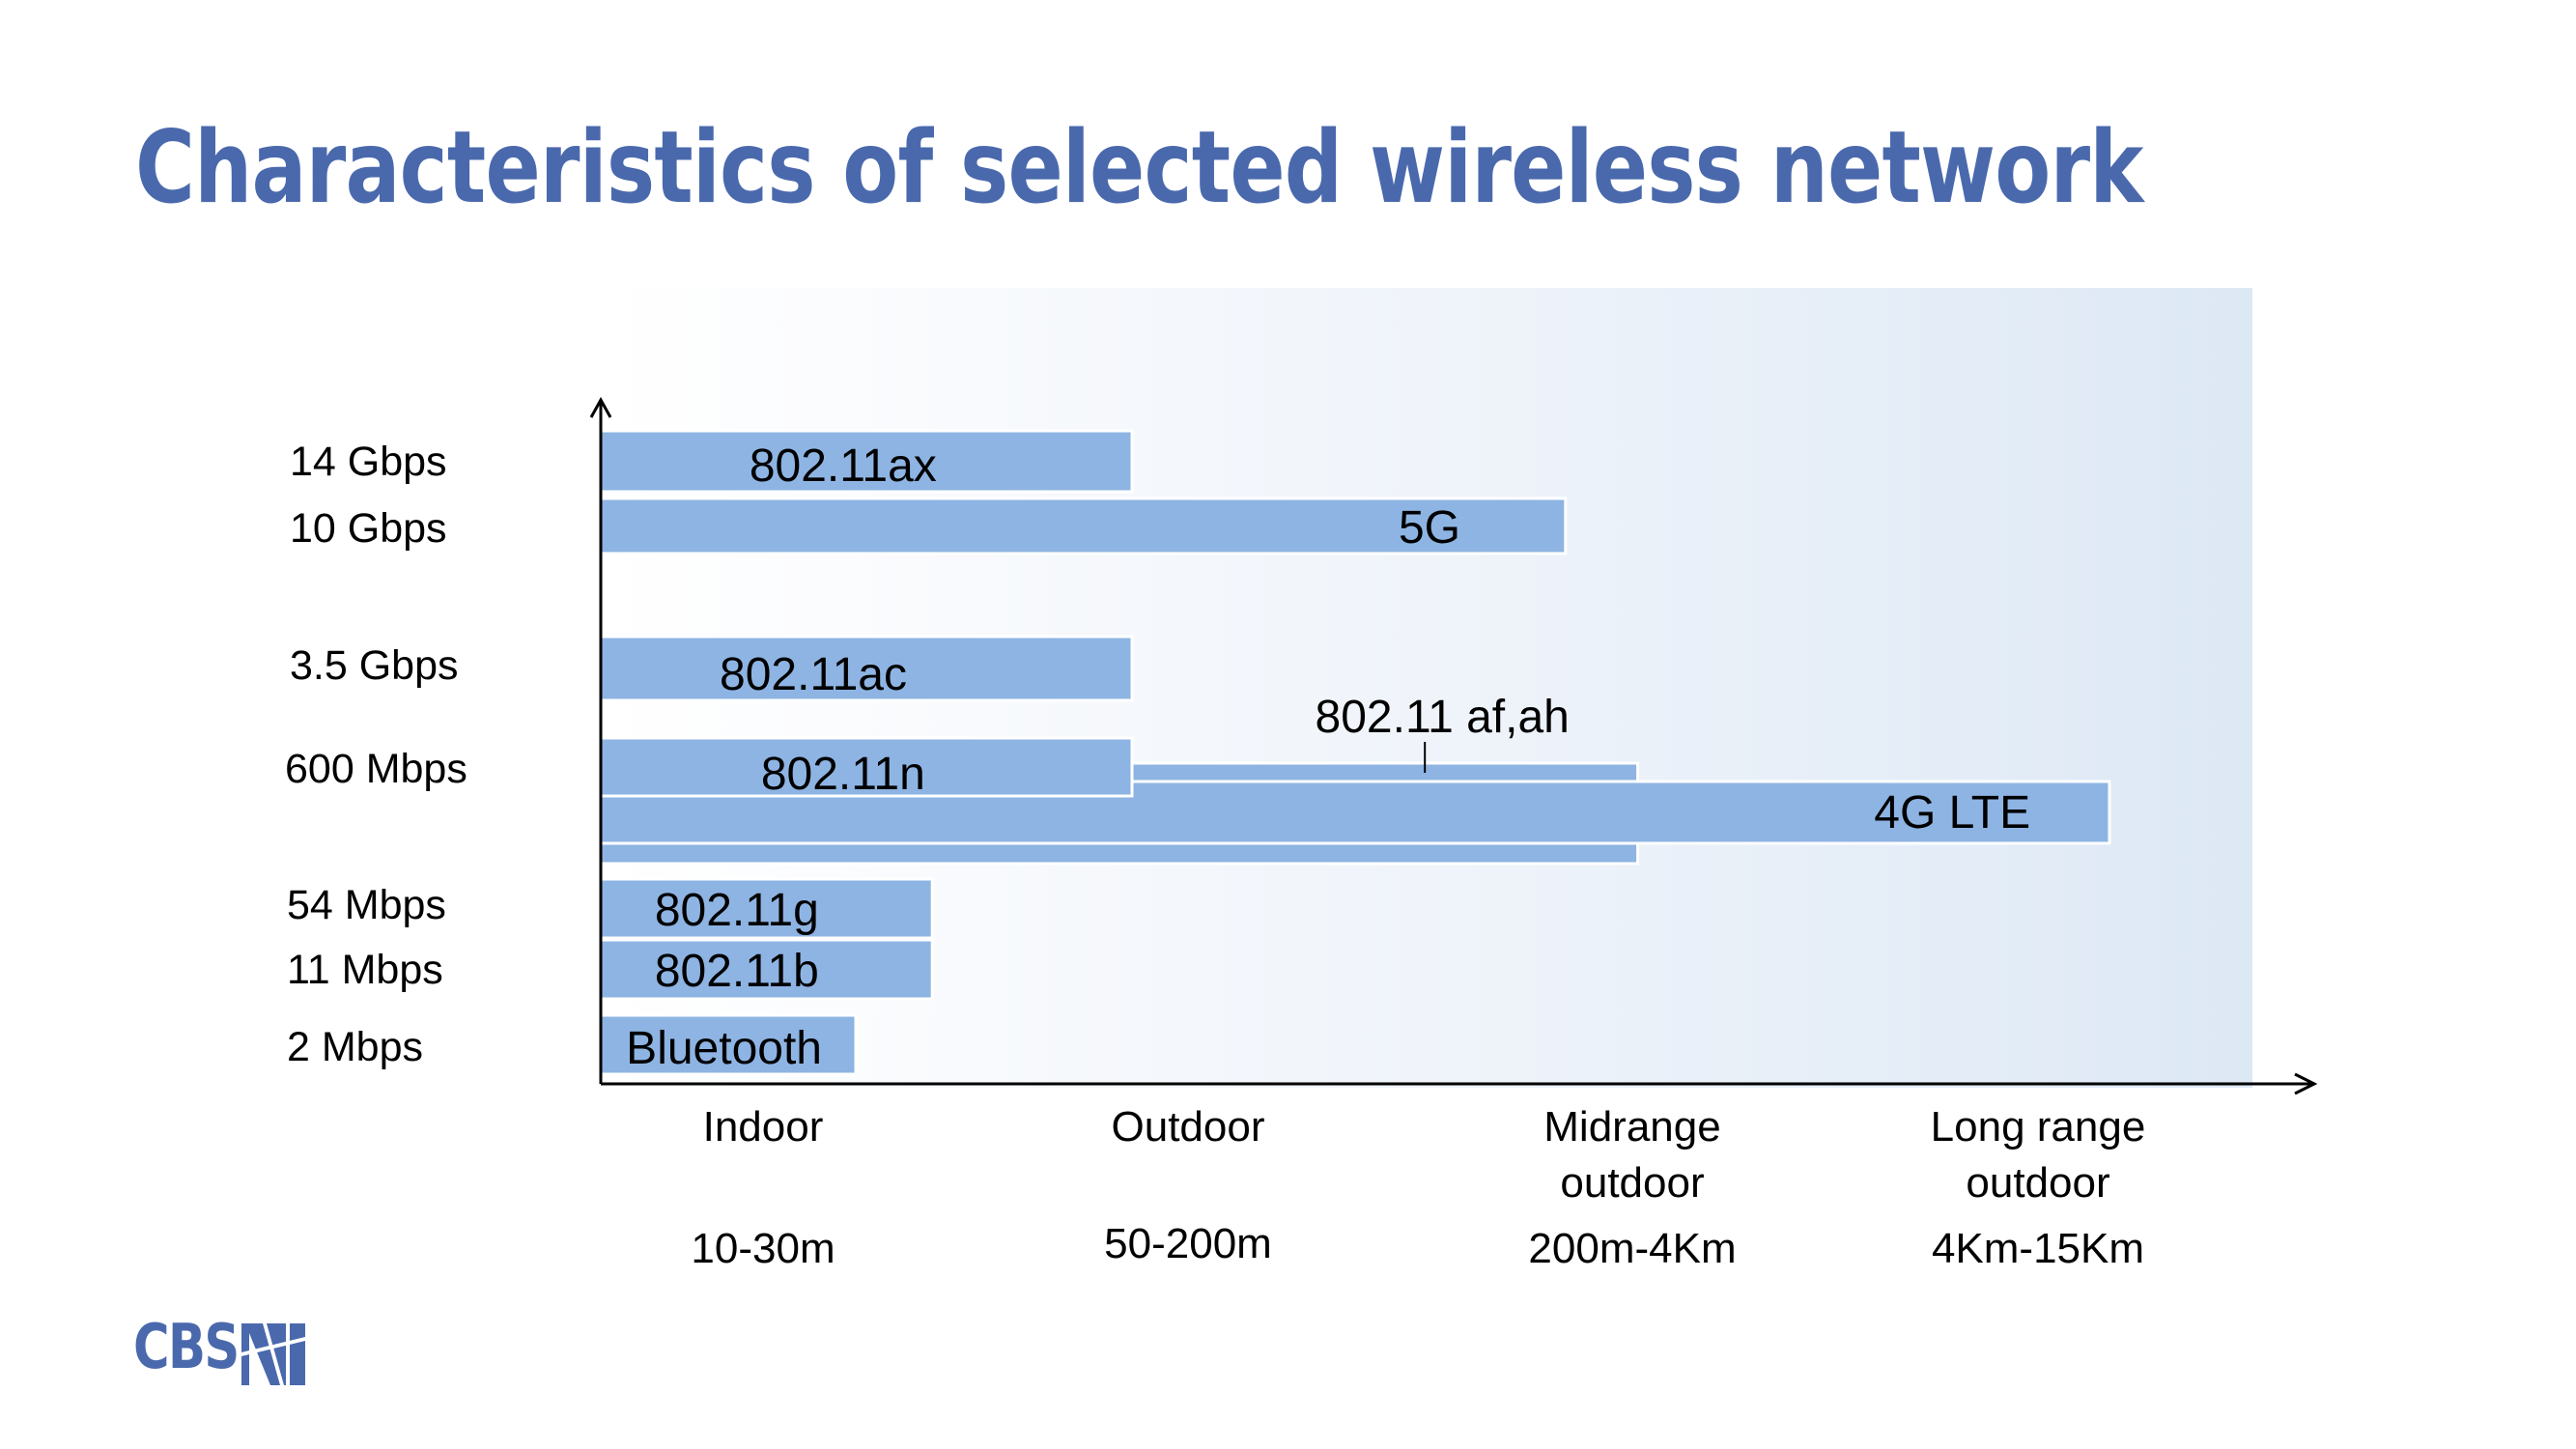 This screenshot has height=1449, width=2576. Describe the element at coordinates (1631, 1127) in the screenshot. I see `x-category-label-midrange-outdoor-line1: Midrange` at that location.